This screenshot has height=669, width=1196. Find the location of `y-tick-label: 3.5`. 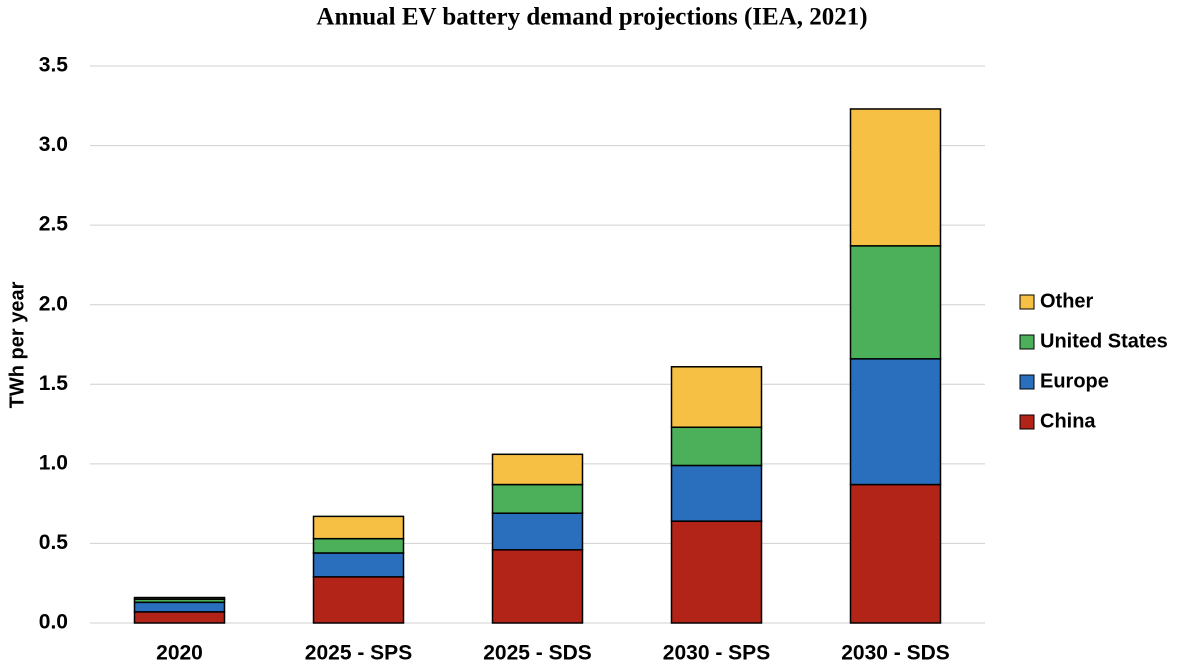

y-tick-label: 3.5 is located at coordinates (54, 65).